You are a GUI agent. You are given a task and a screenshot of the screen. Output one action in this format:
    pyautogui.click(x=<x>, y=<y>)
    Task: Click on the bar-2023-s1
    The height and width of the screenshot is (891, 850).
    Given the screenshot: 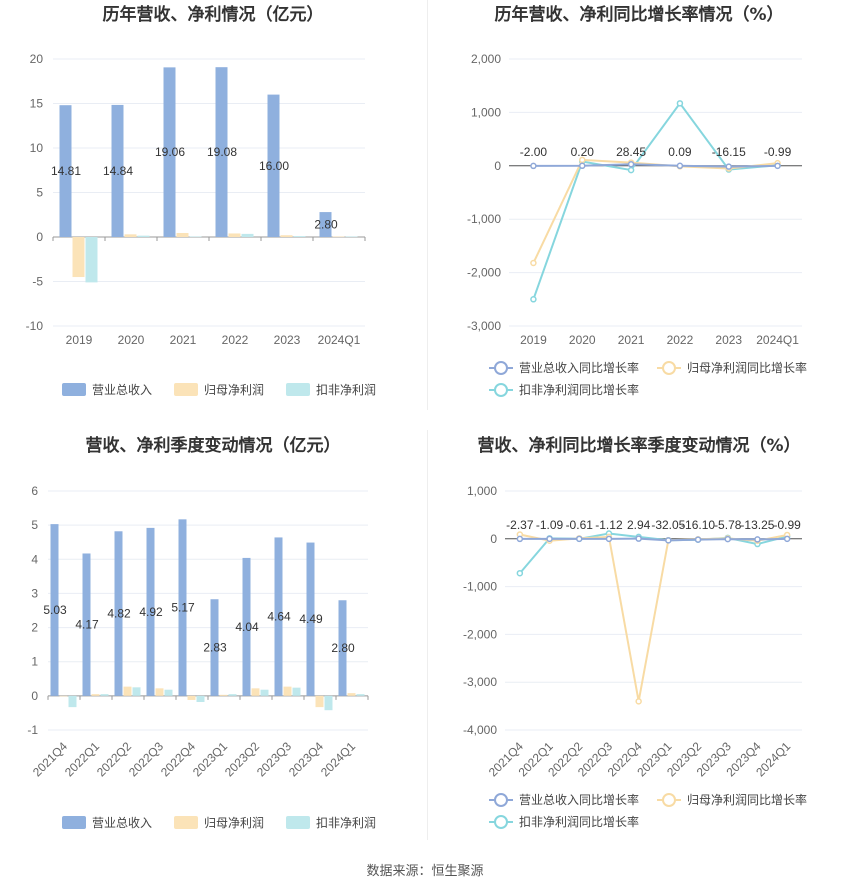 What is the action you would take?
    pyautogui.click(x=286, y=236)
    